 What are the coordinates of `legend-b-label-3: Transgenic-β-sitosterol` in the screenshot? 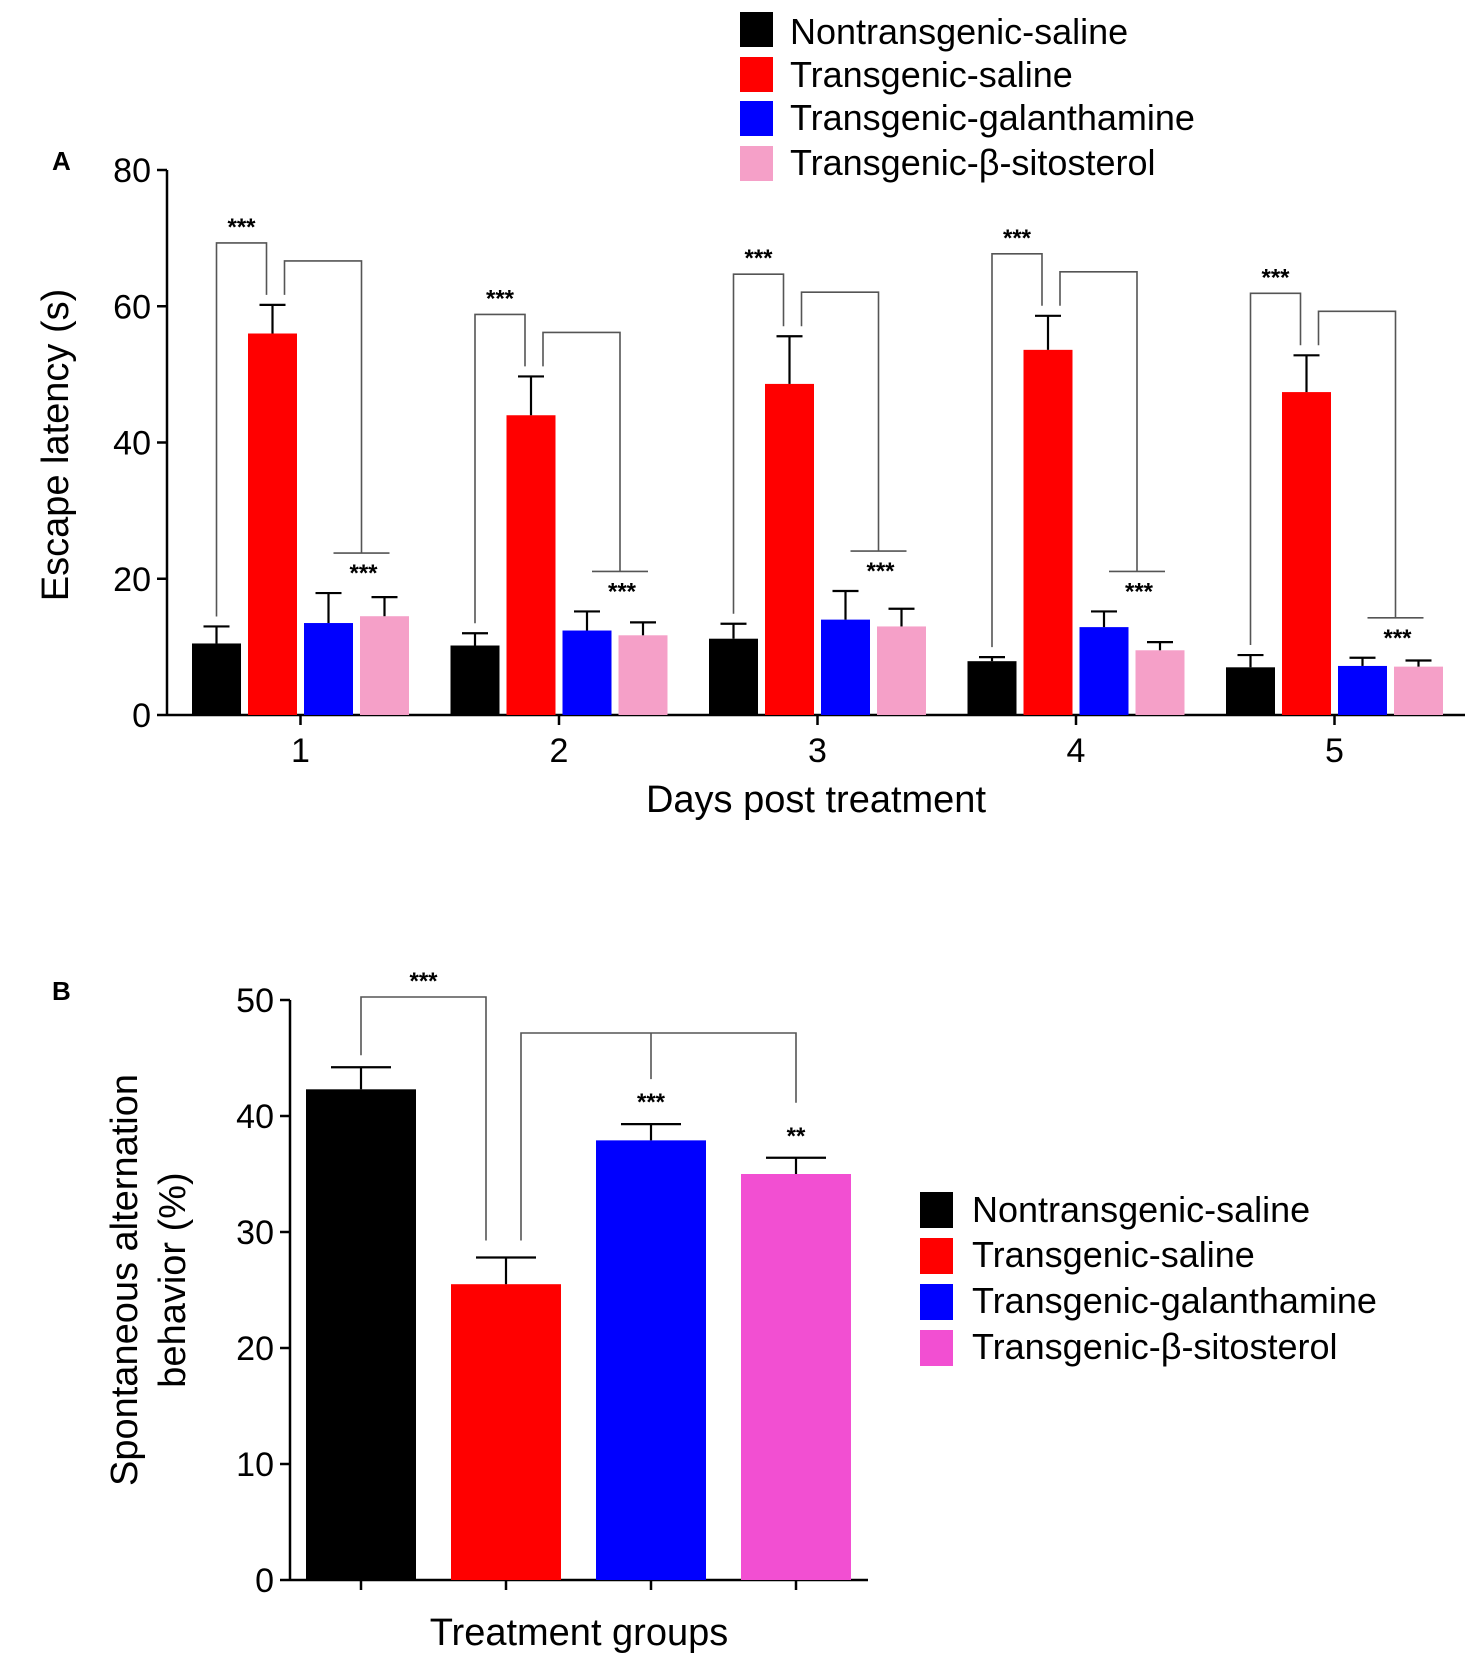 It's located at (1154, 1346).